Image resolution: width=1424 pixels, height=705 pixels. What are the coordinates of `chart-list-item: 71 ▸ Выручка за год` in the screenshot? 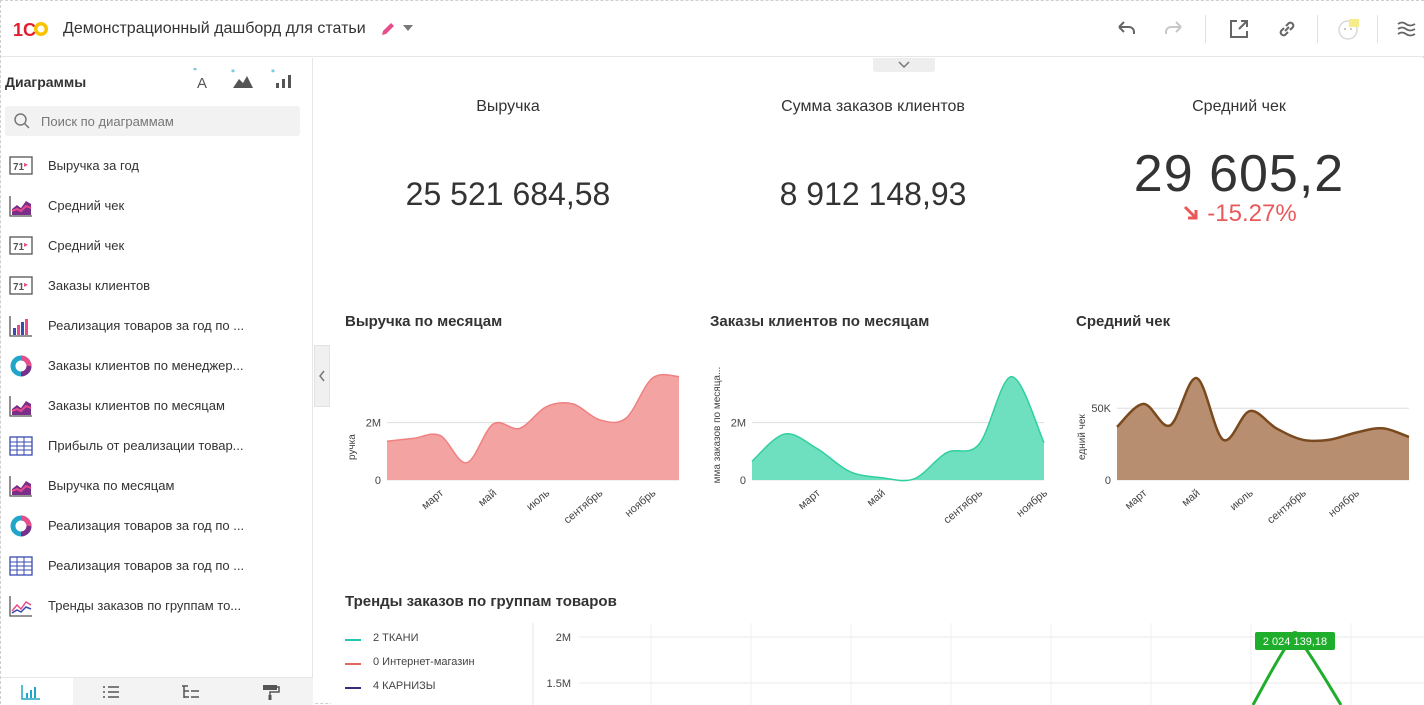 It's located at (151, 166).